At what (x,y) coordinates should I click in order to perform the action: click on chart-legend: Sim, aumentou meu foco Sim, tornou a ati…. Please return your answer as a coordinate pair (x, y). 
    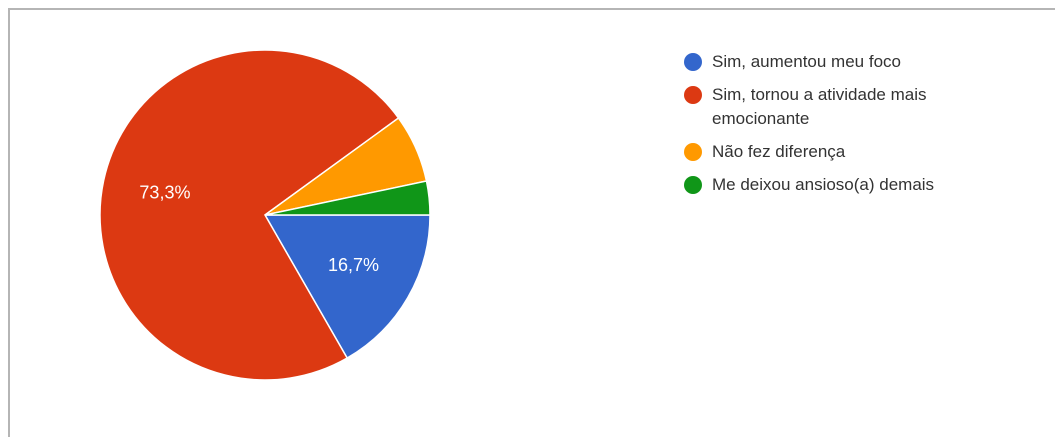
    Looking at the image, I should click on (864, 128).